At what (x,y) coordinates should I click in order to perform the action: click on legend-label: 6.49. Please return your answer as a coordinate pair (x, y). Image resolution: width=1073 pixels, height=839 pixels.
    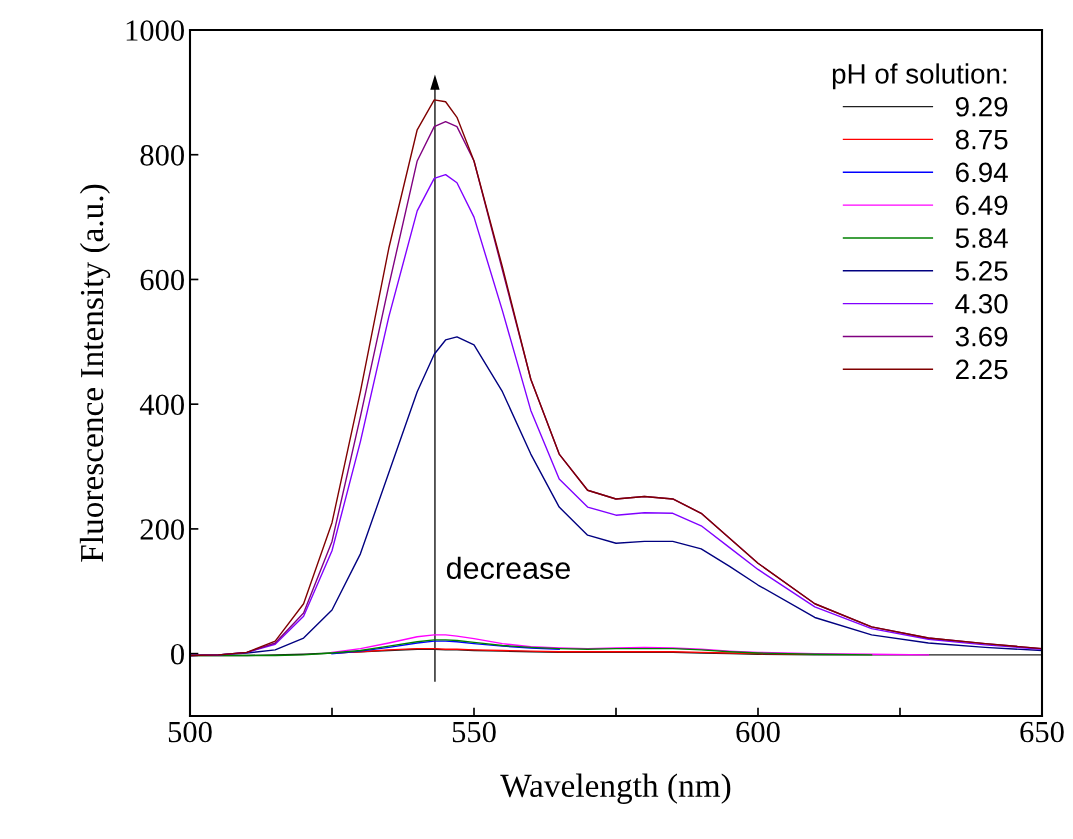
    Looking at the image, I should click on (982, 205).